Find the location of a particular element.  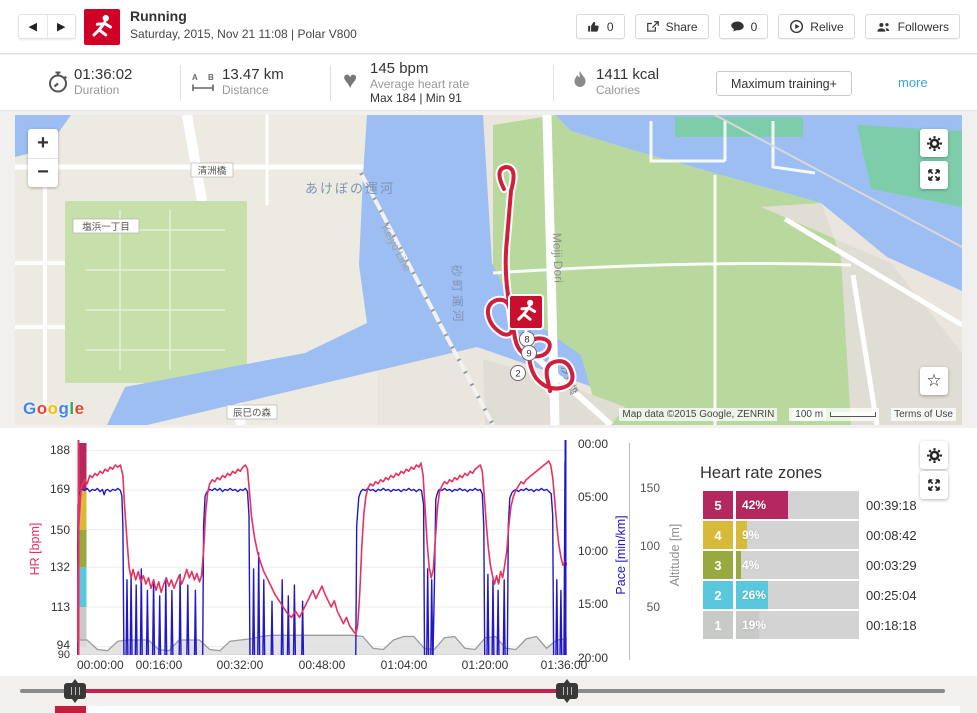

altitude-tick: 50 is located at coordinates (653, 607).